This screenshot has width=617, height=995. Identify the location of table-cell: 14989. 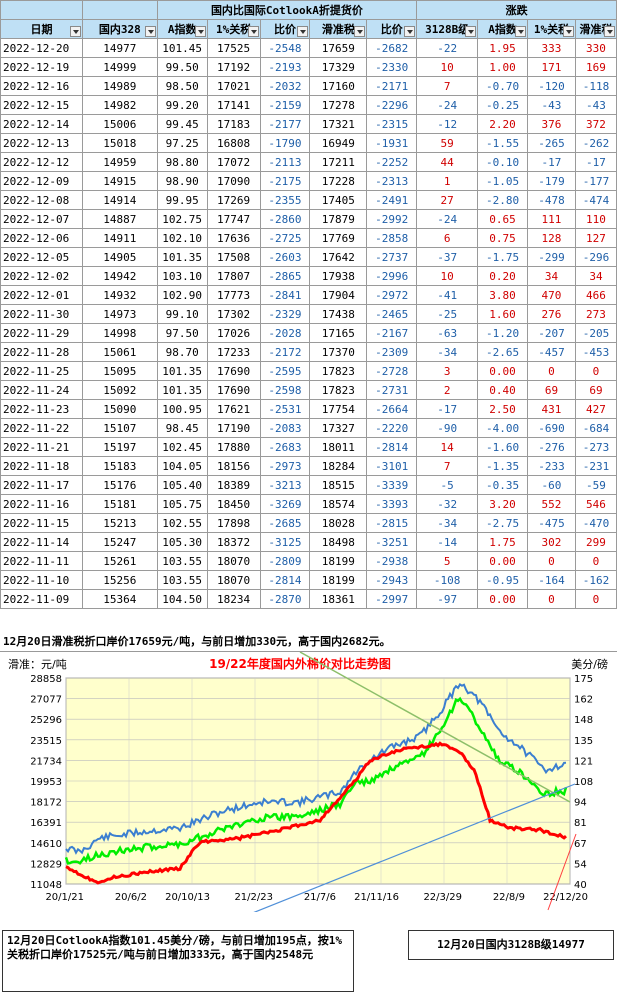
(119, 86).